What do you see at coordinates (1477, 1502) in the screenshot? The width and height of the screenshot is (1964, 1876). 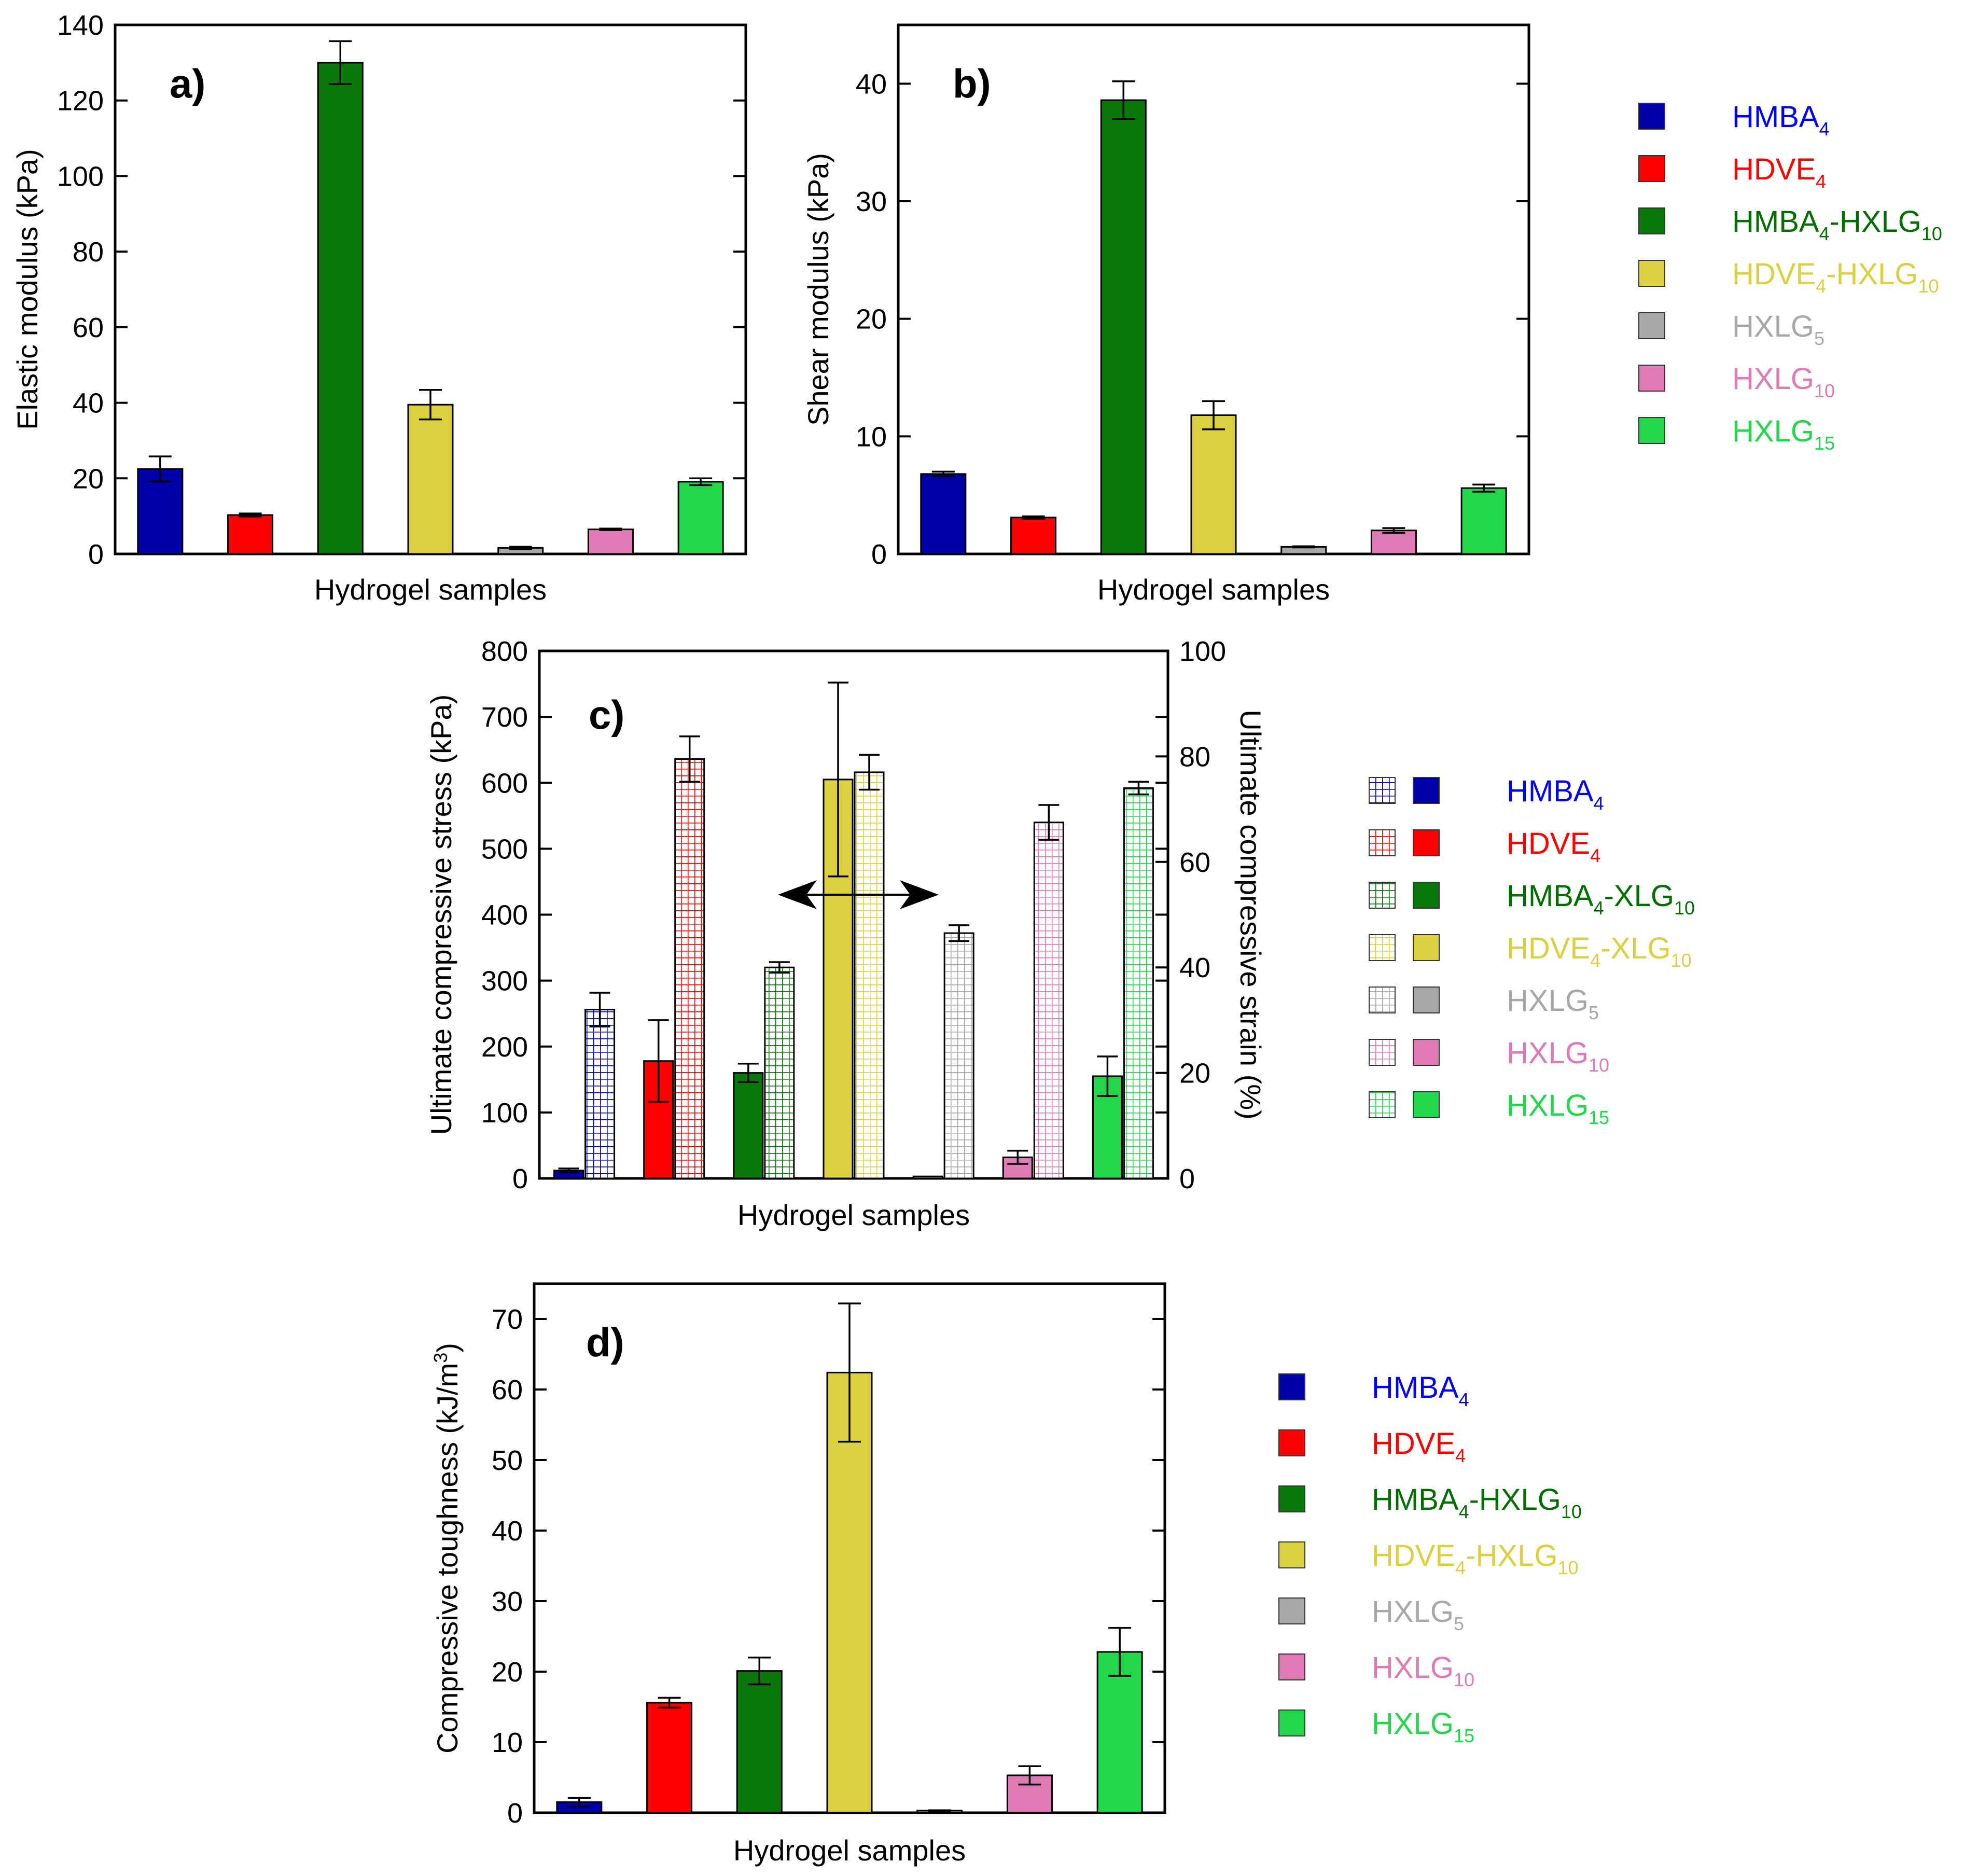 I see `legend-label: HMBA4-HXLG10` at bounding box center [1477, 1502].